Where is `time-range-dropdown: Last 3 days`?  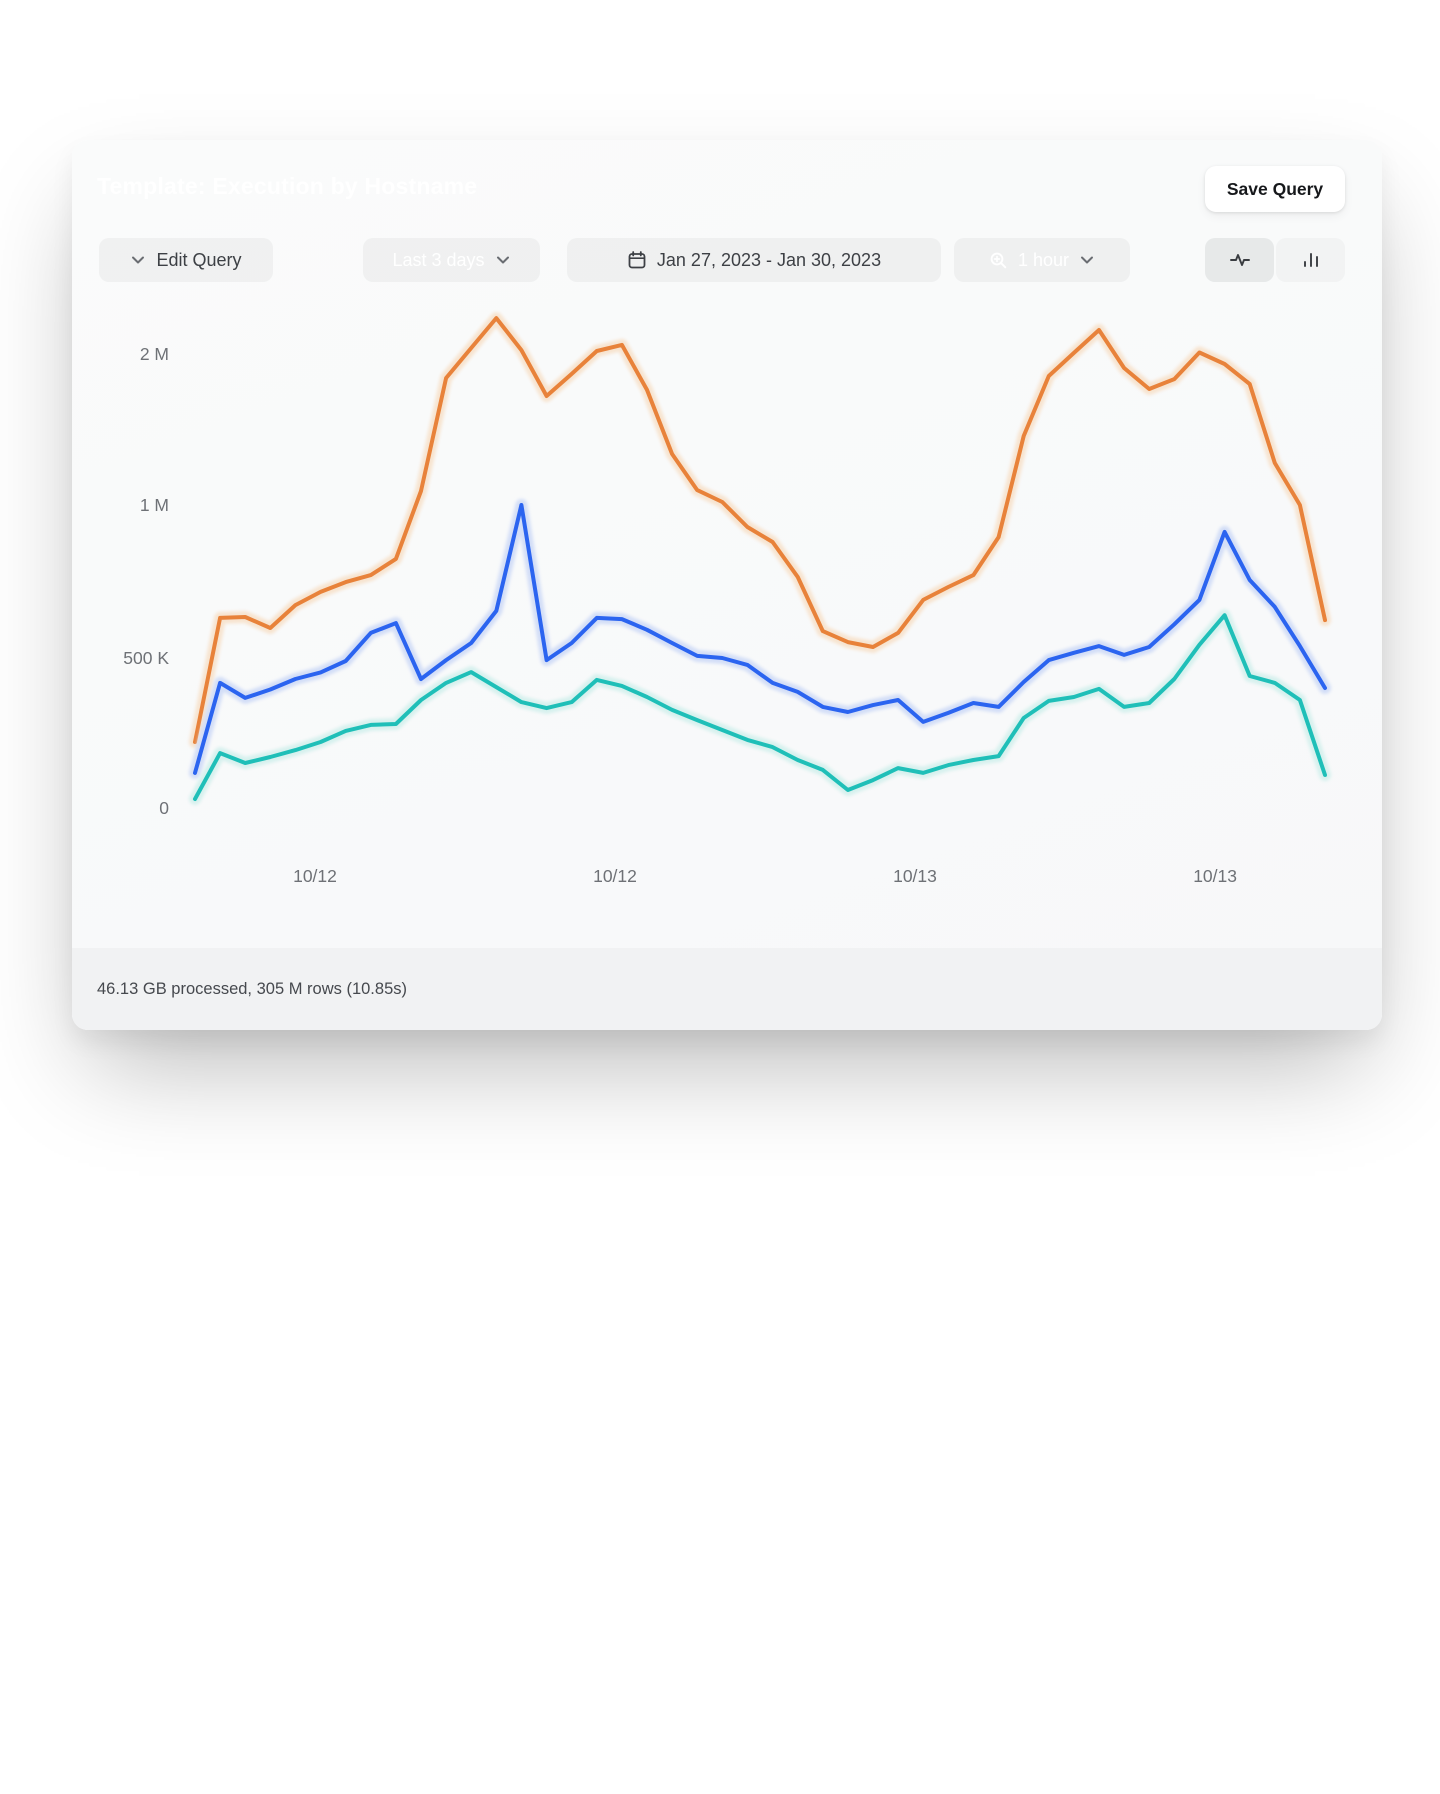 time-range-dropdown: Last 3 days is located at coordinates (451, 260).